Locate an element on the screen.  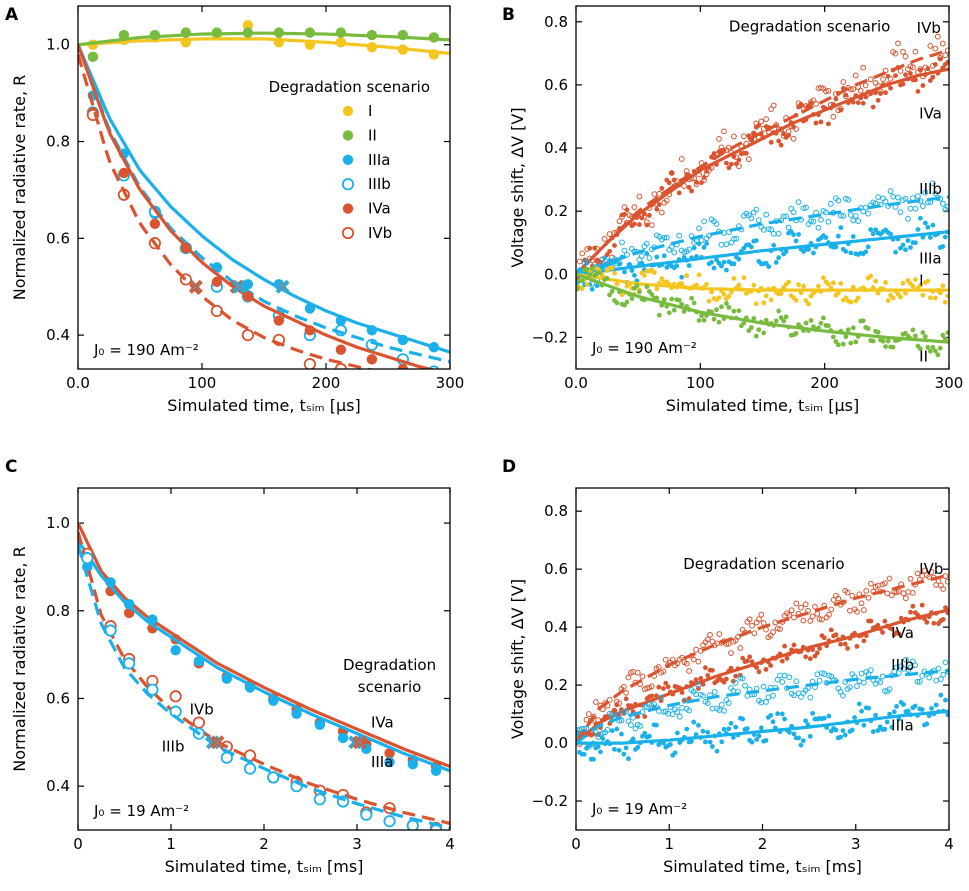
y-axis-title: Voltage shift, ΔV [V] is located at coordinates (517, 187).